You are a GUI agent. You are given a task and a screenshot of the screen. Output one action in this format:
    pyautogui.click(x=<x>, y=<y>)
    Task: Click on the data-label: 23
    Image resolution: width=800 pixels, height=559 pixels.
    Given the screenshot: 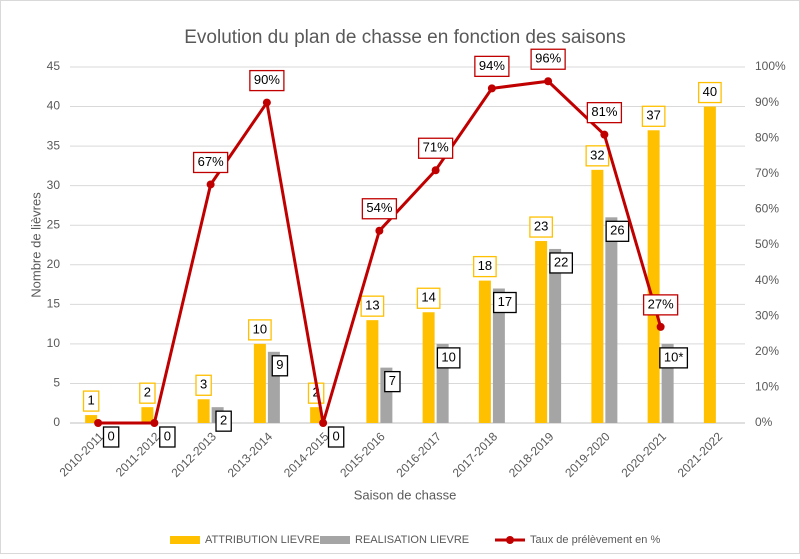 What is the action you would take?
    pyautogui.click(x=541, y=227)
    